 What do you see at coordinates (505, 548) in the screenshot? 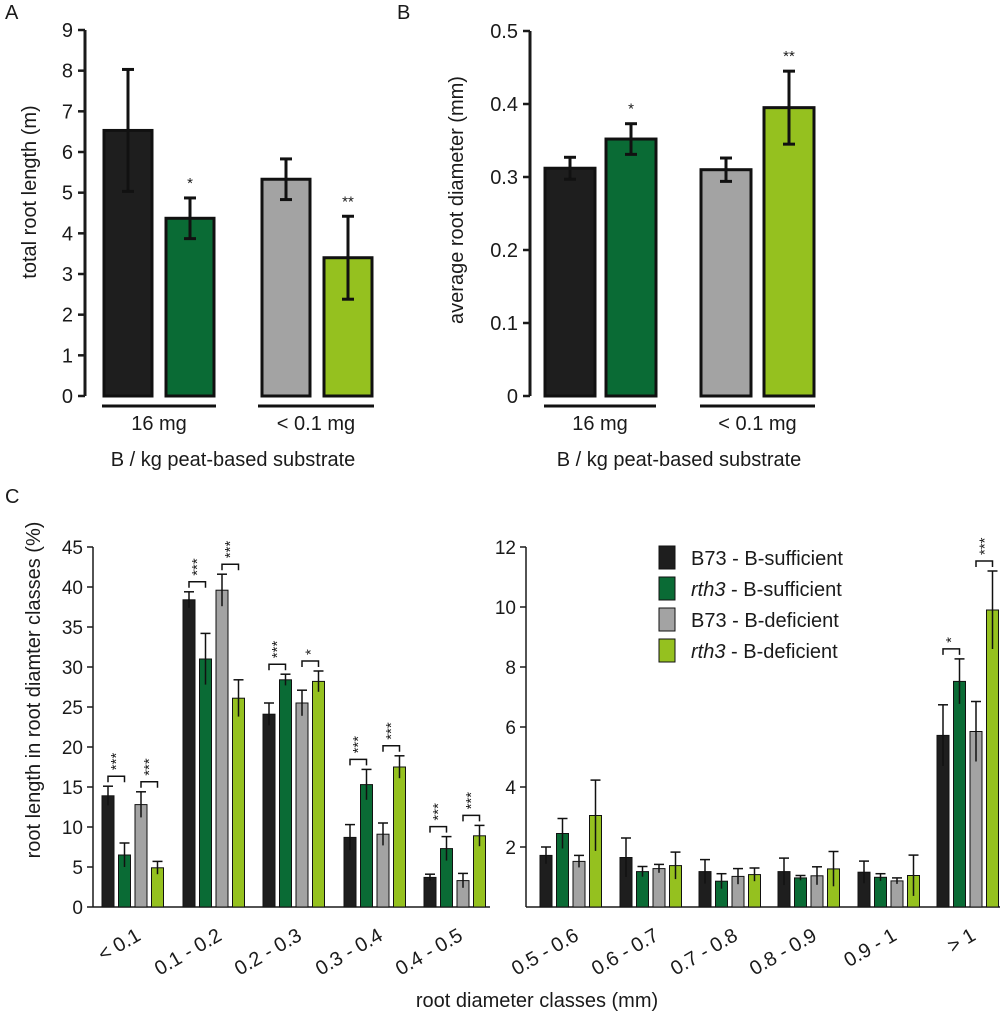
I see `y-tick-label: 12` at bounding box center [505, 548].